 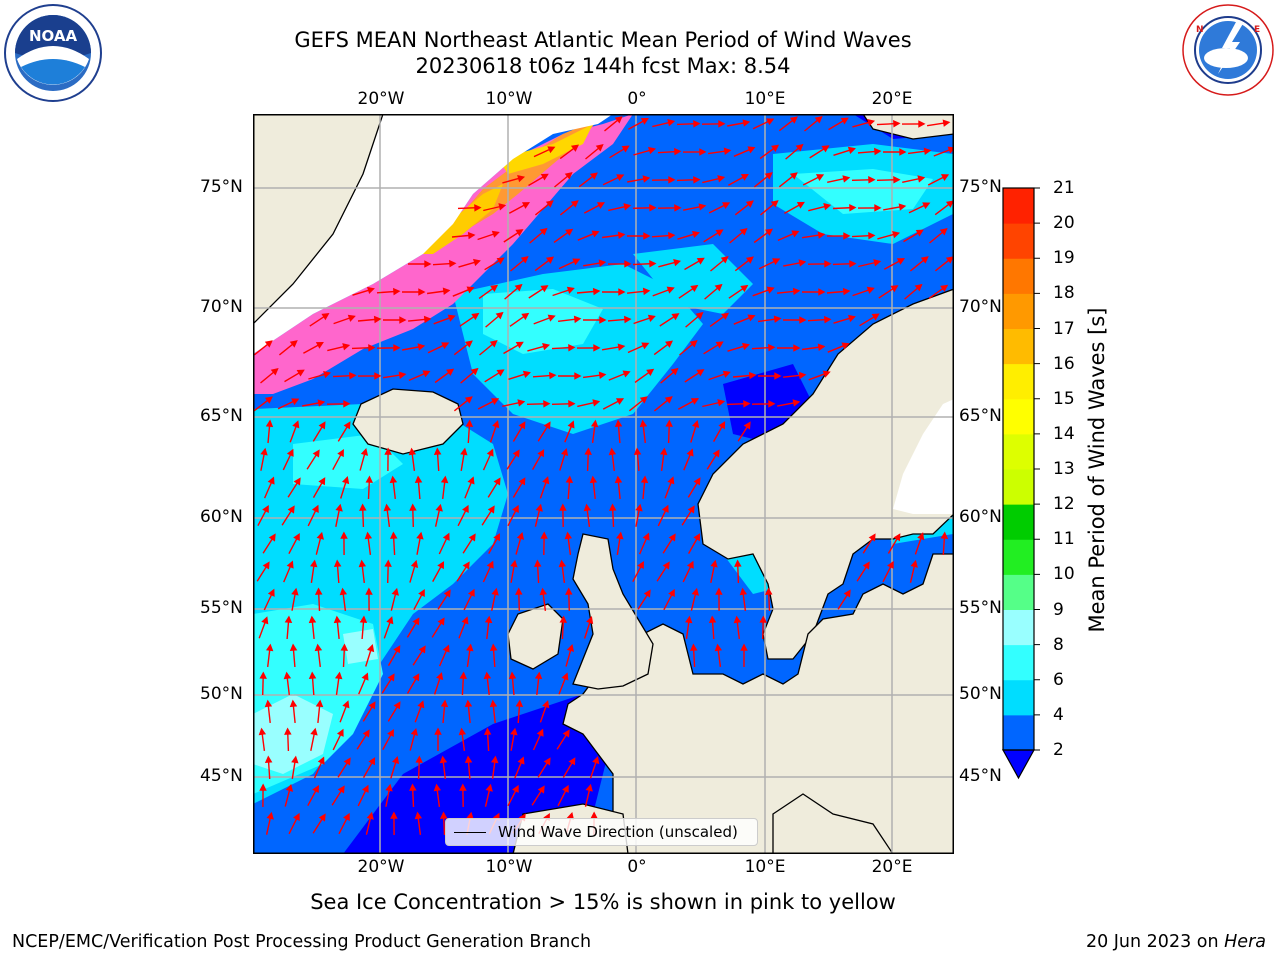 I want to click on top-lon-label: 10°E, so click(x=765, y=99).